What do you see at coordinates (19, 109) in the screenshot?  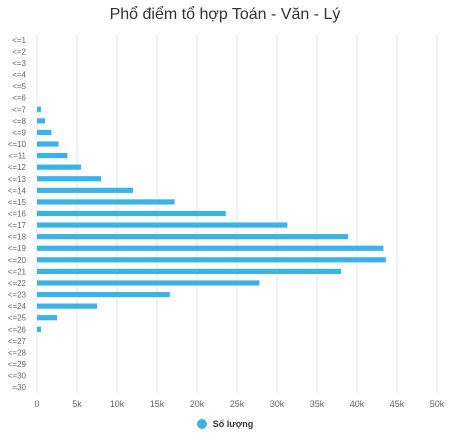 I see `y-tick-label: <=7` at bounding box center [19, 109].